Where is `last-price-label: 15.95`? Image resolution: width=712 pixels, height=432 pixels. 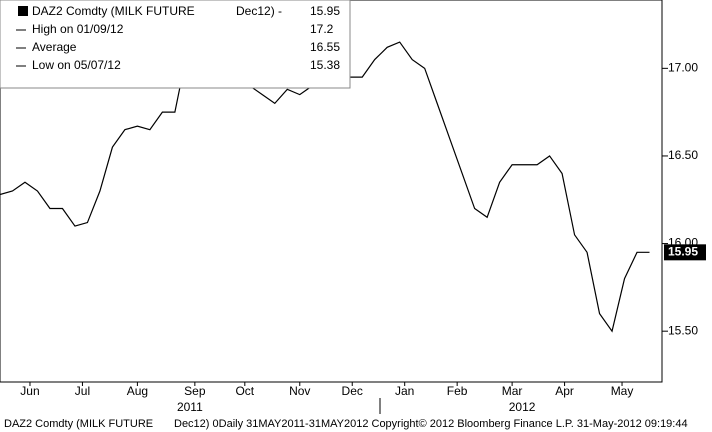
last-price-label: 15.95 is located at coordinates (683, 252).